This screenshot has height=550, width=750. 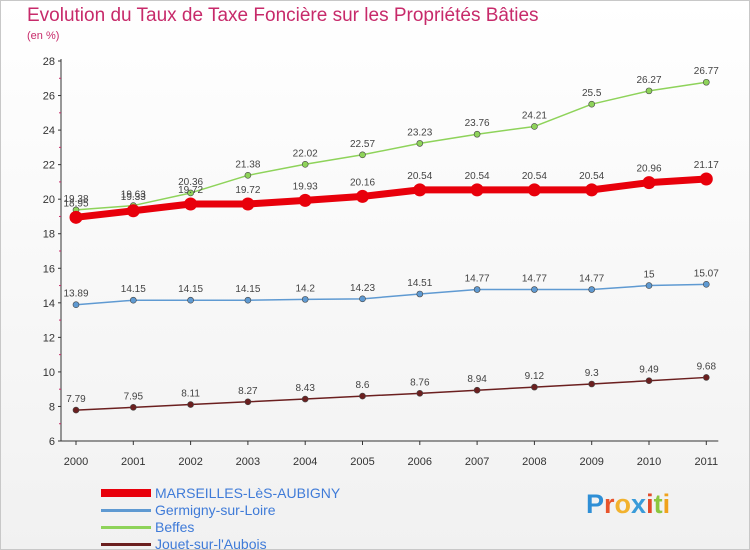 I want to click on data-label: 15.07, so click(x=706, y=273).